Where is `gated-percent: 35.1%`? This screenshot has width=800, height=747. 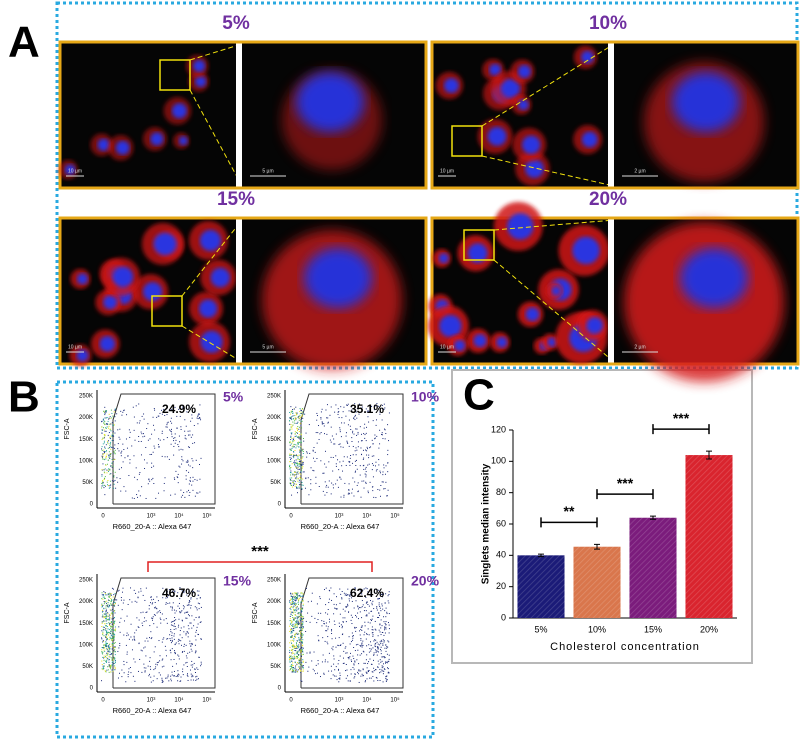
gated-percent: 35.1% is located at coordinates (367, 409).